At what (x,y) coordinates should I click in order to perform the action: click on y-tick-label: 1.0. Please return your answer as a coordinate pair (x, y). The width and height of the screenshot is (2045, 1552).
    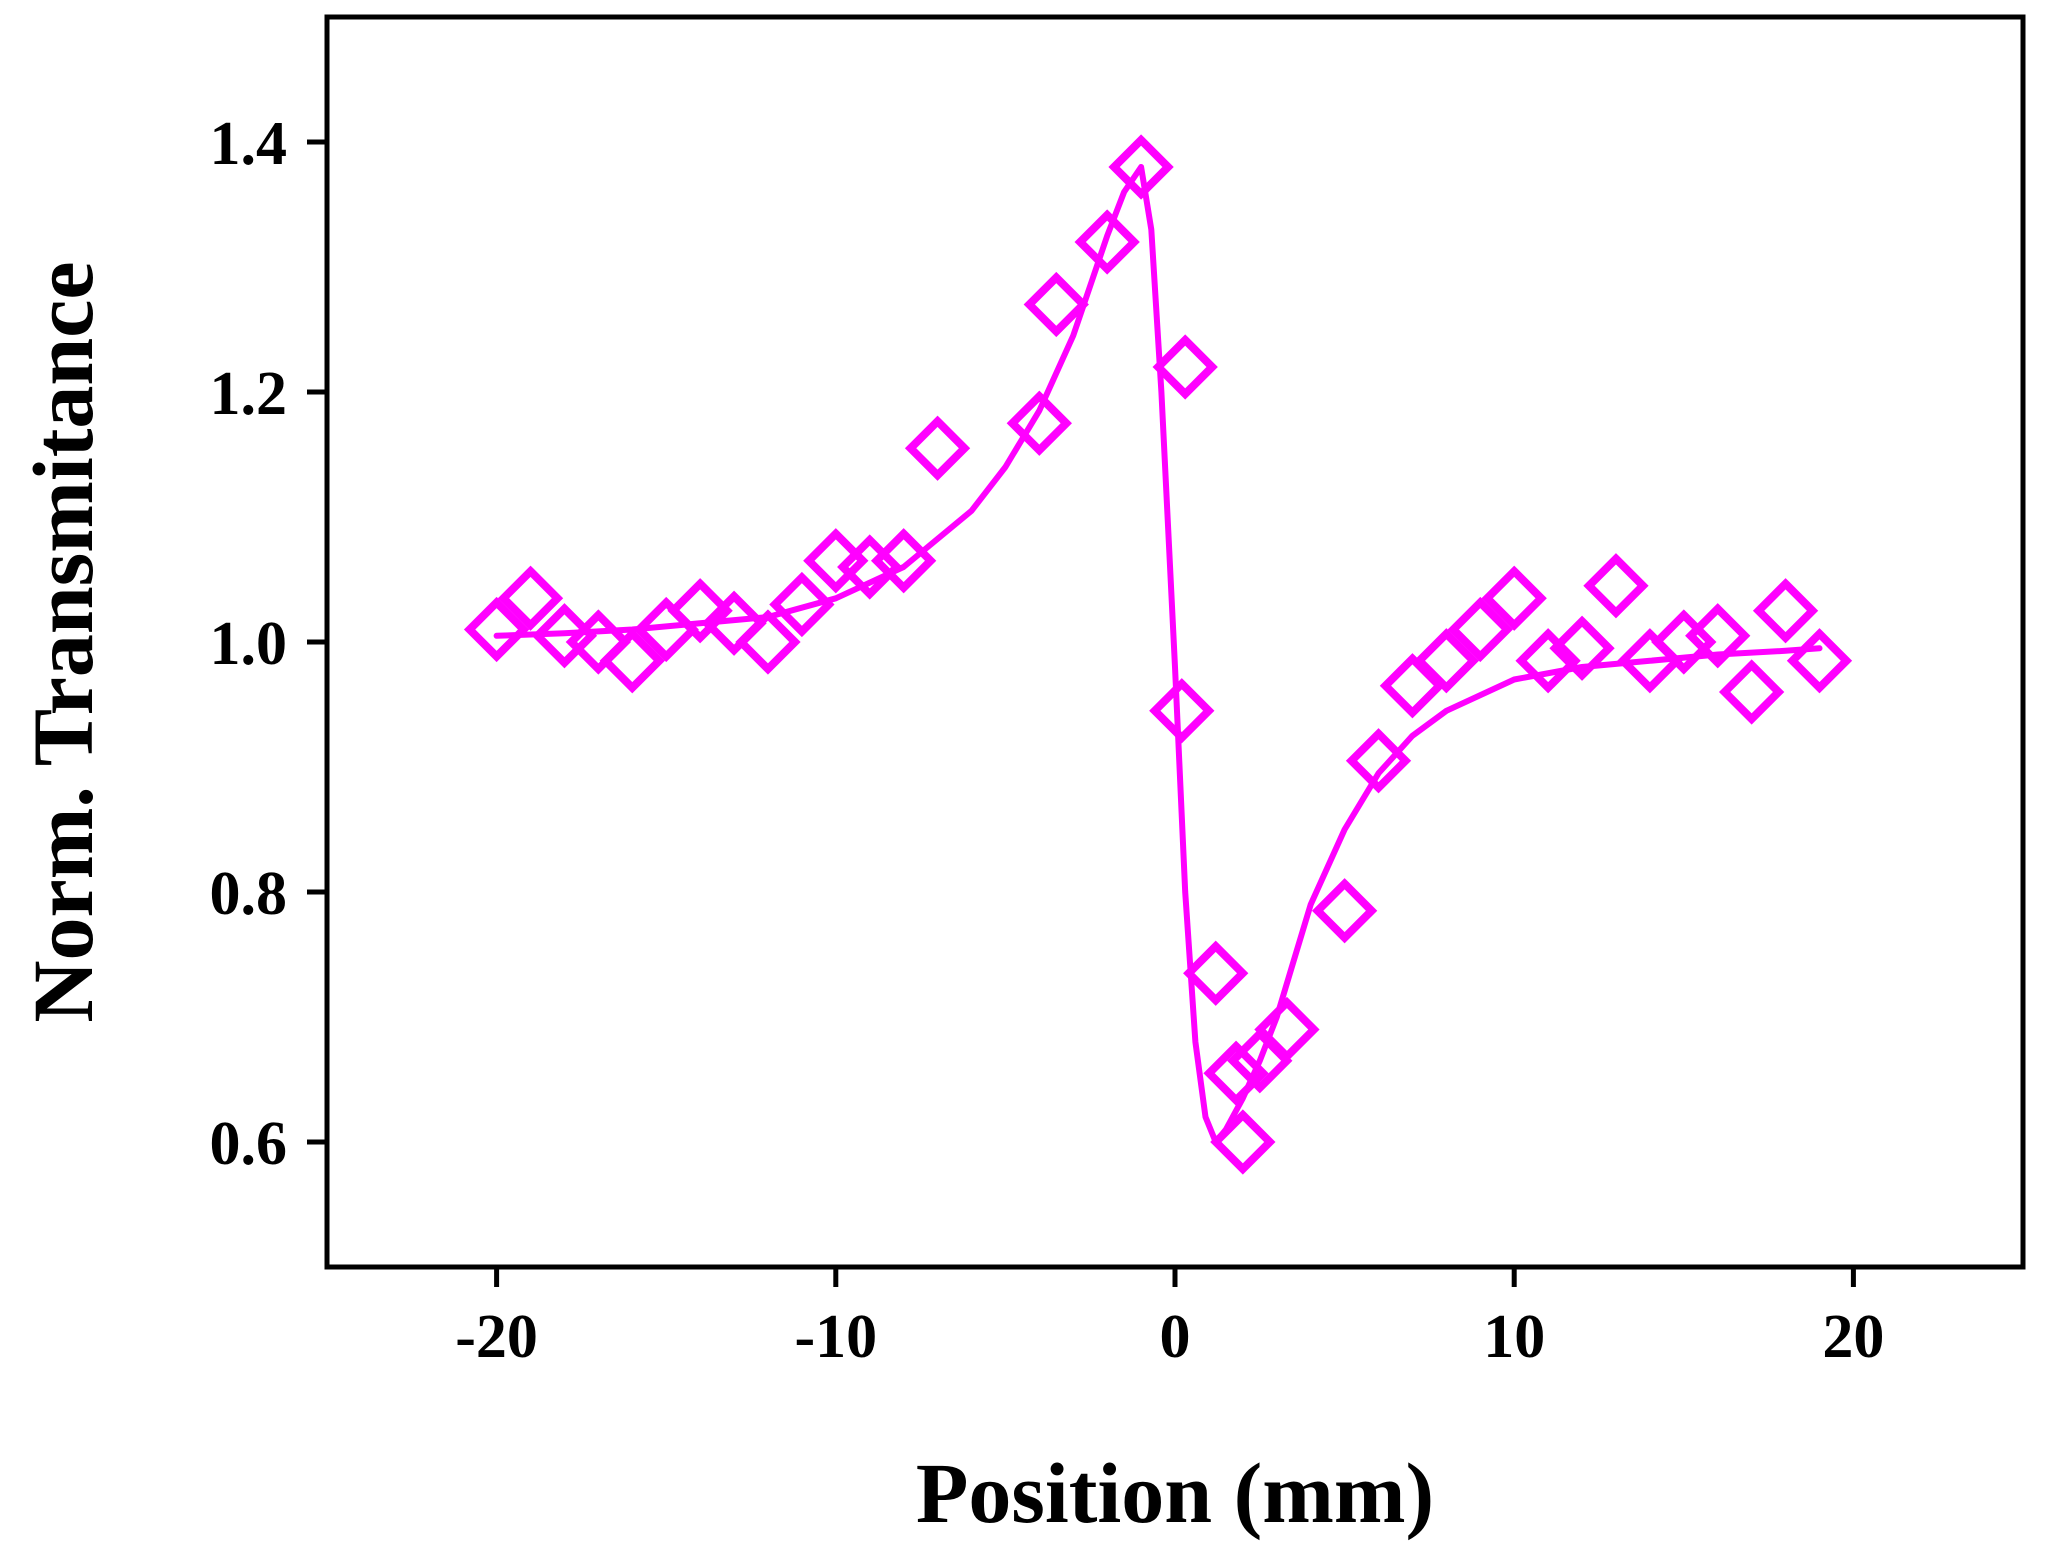
    Looking at the image, I should click on (249, 644).